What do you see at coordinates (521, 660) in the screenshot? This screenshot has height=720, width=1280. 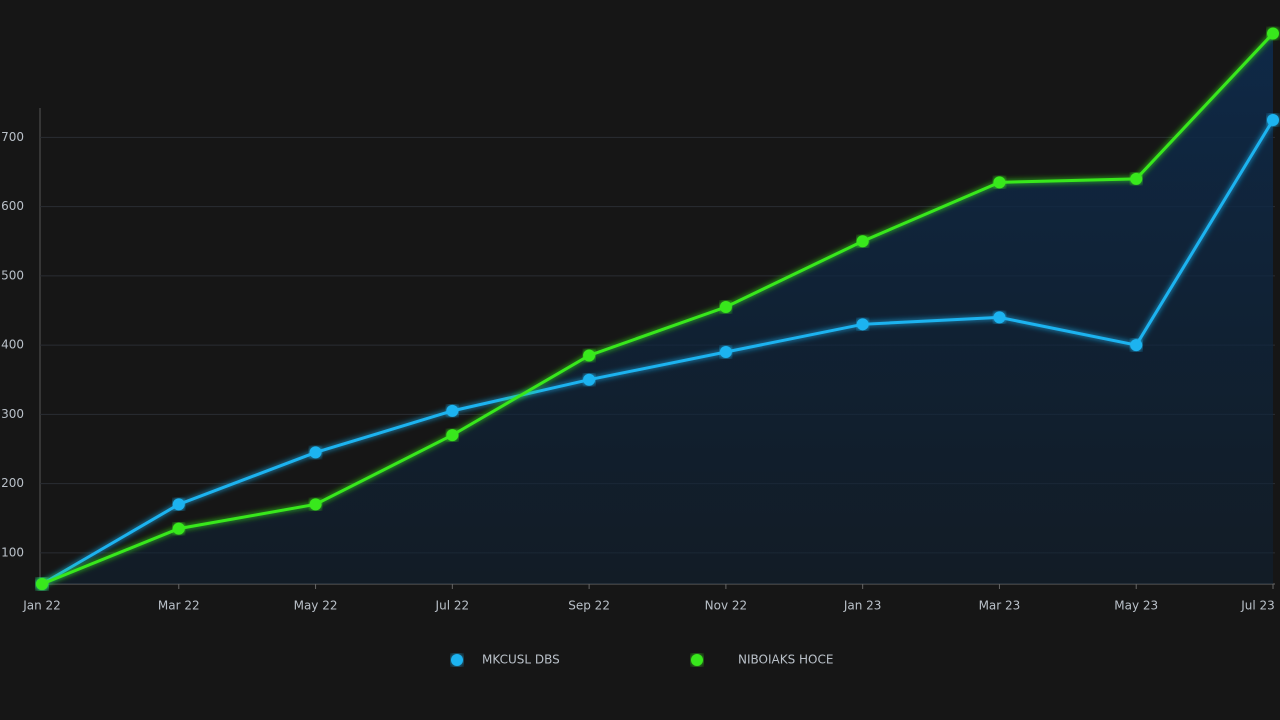 I see `legend-label: MKCUSL DBS` at bounding box center [521, 660].